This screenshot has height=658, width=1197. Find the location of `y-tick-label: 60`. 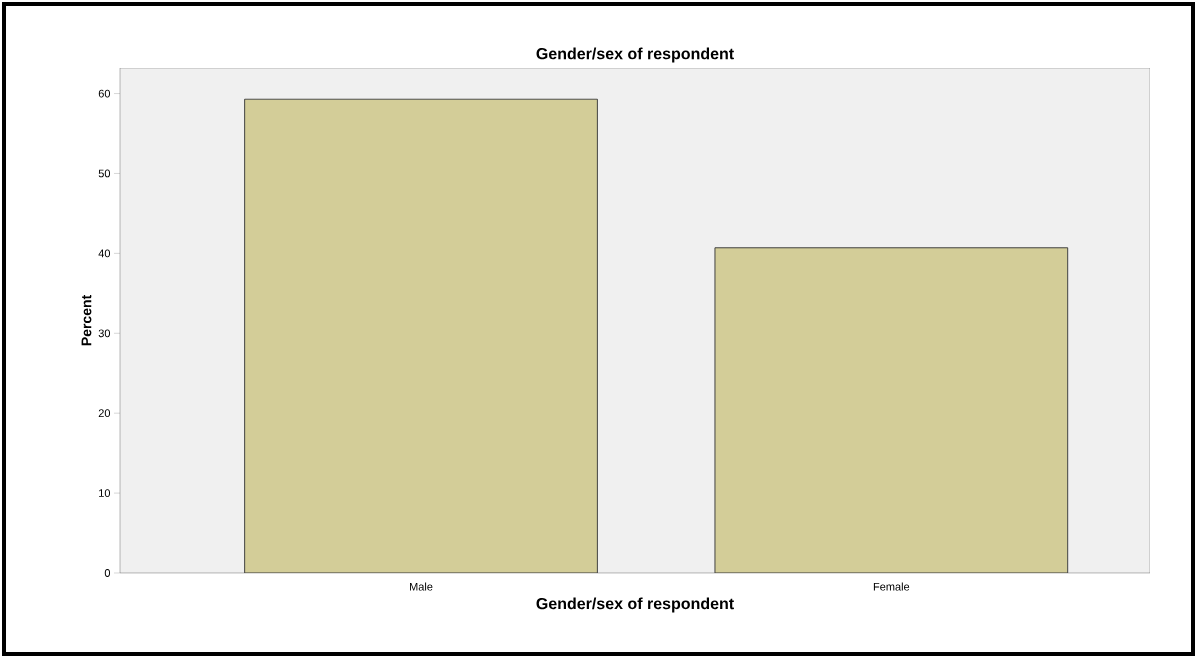

y-tick-label: 60 is located at coordinates (104, 93).